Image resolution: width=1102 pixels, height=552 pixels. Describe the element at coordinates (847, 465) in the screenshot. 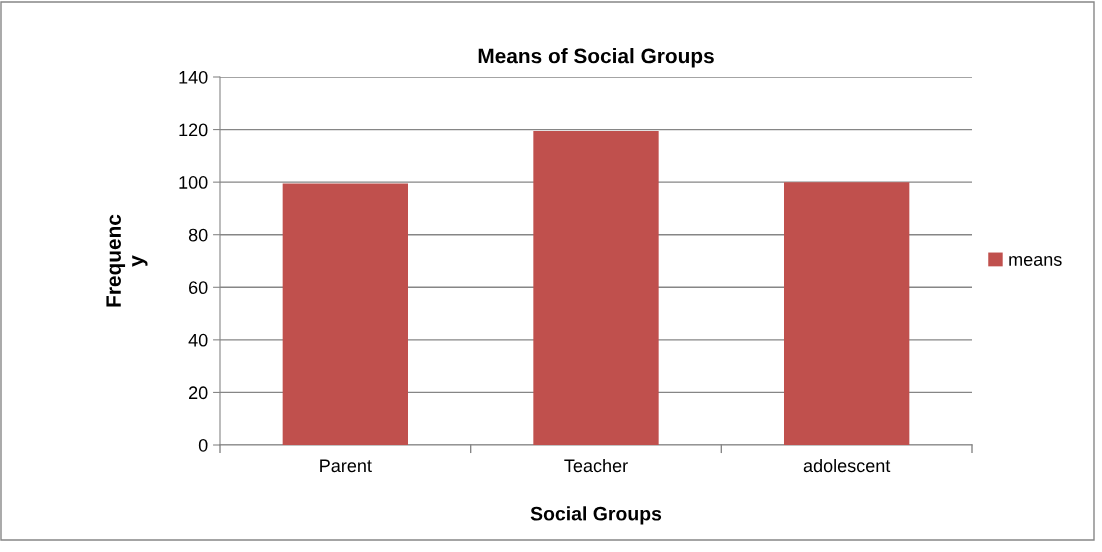

I see `x-tick-label: adolescent` at that location.